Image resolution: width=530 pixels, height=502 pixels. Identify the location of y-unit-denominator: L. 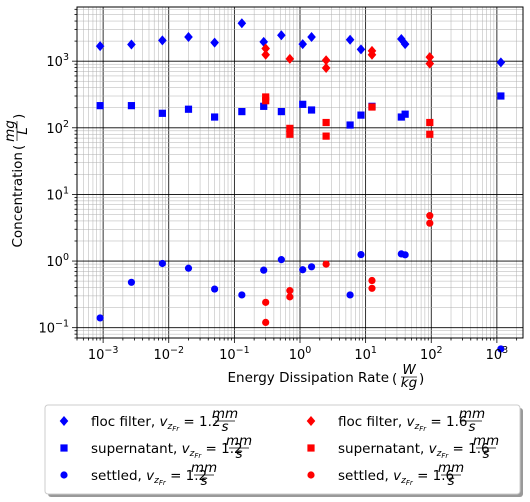
(23, 131).